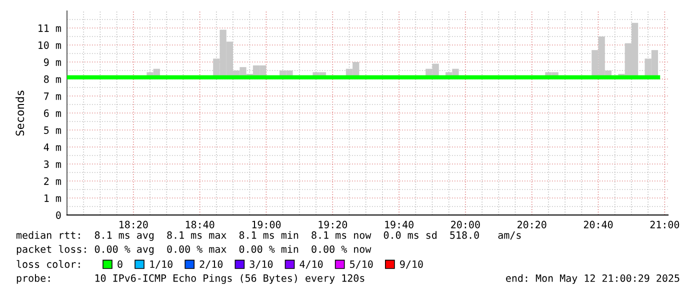 This screenshot has height=297, width=697. What do you see at coordinates (52, 164) in the screenshot?
I see `y-tick-label: 3 m` at bounding box center [52, 164].